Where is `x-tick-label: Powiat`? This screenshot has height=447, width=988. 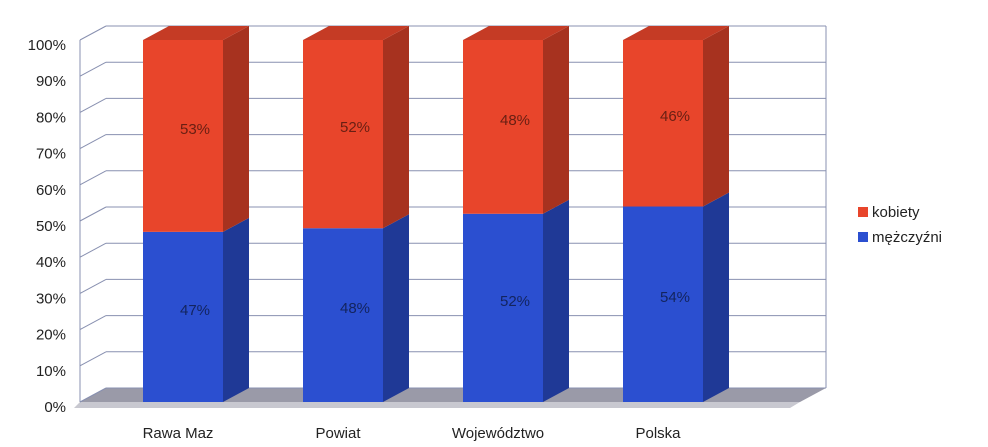 x-tick-label: Powiat is located at coordinates (338, 433).